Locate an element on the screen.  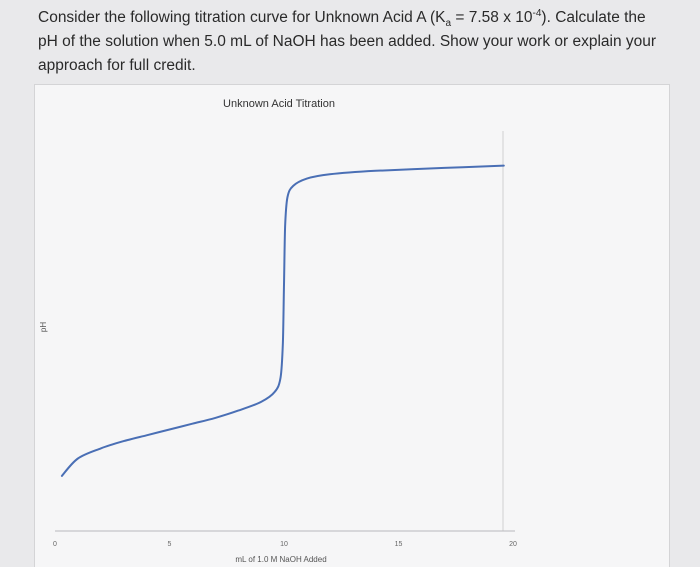
ka-exponent: -4 is located at coordinates (537, 13).